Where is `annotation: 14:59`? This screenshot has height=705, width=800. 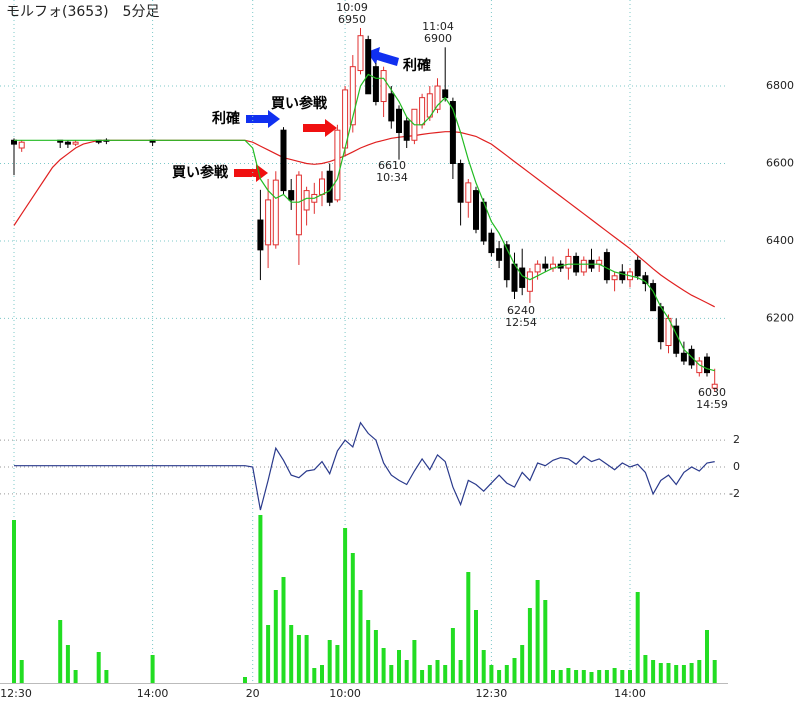 annotation: 14:59 is located at coordinates (712, 404).